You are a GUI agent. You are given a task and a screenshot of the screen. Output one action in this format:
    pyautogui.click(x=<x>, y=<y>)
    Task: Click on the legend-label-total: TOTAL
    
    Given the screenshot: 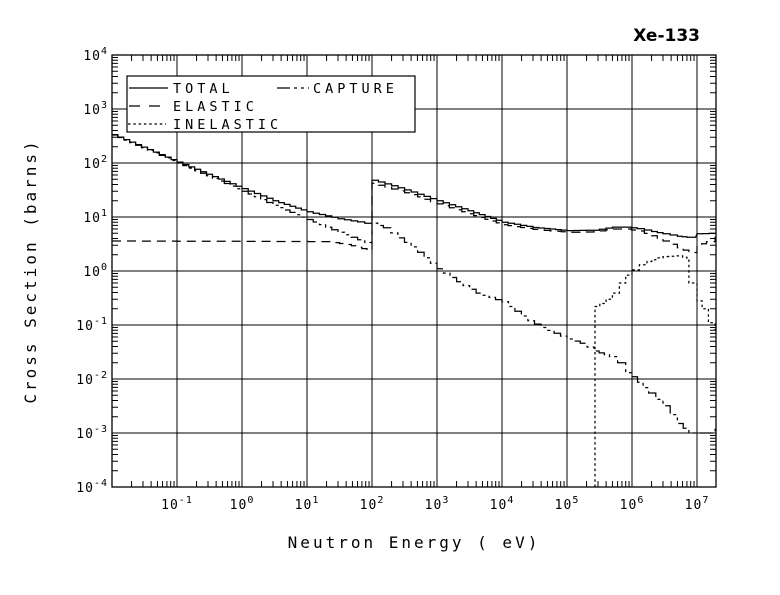 What is the action you would take?
    pyautogui.click(x=203, y=89)
    